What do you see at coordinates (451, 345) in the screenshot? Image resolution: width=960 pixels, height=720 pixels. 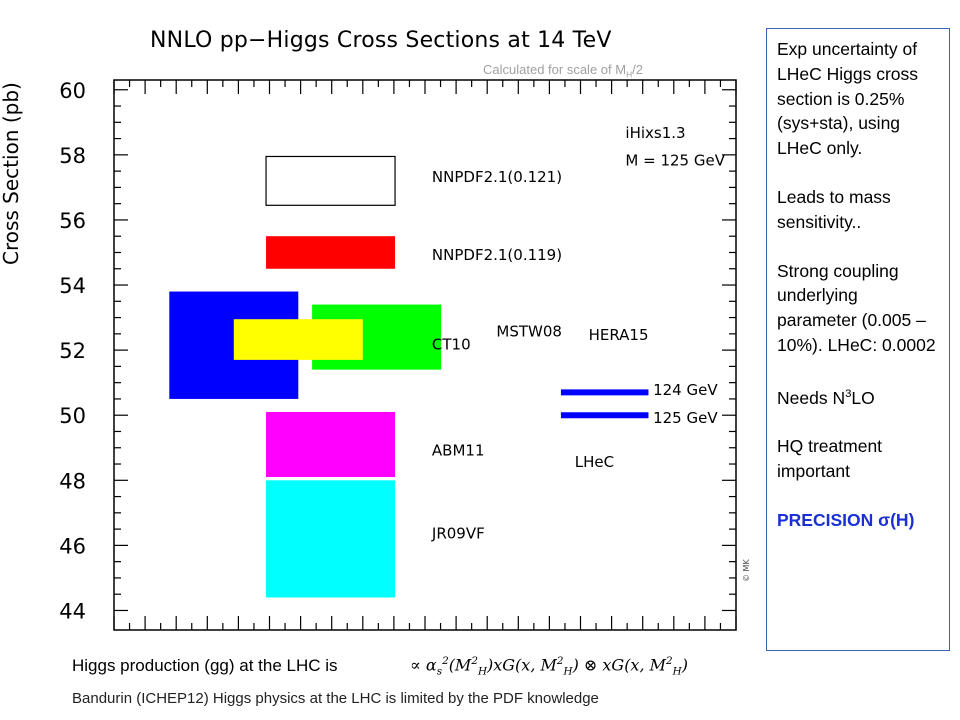 I see `label-ct10: CT10` at bounding box center [451, 345].